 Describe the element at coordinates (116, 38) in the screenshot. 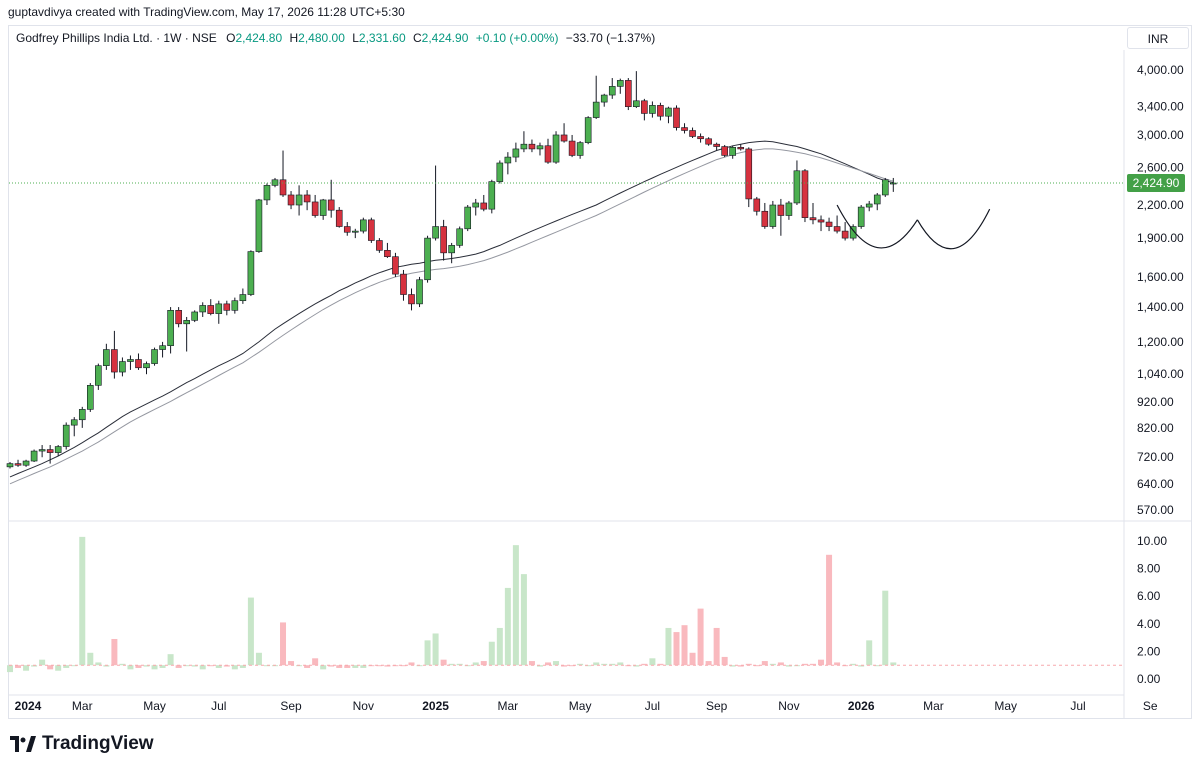

I see `symbol-name: Godfrey Phillips India Ltd. · 1W · NSE` at that location.